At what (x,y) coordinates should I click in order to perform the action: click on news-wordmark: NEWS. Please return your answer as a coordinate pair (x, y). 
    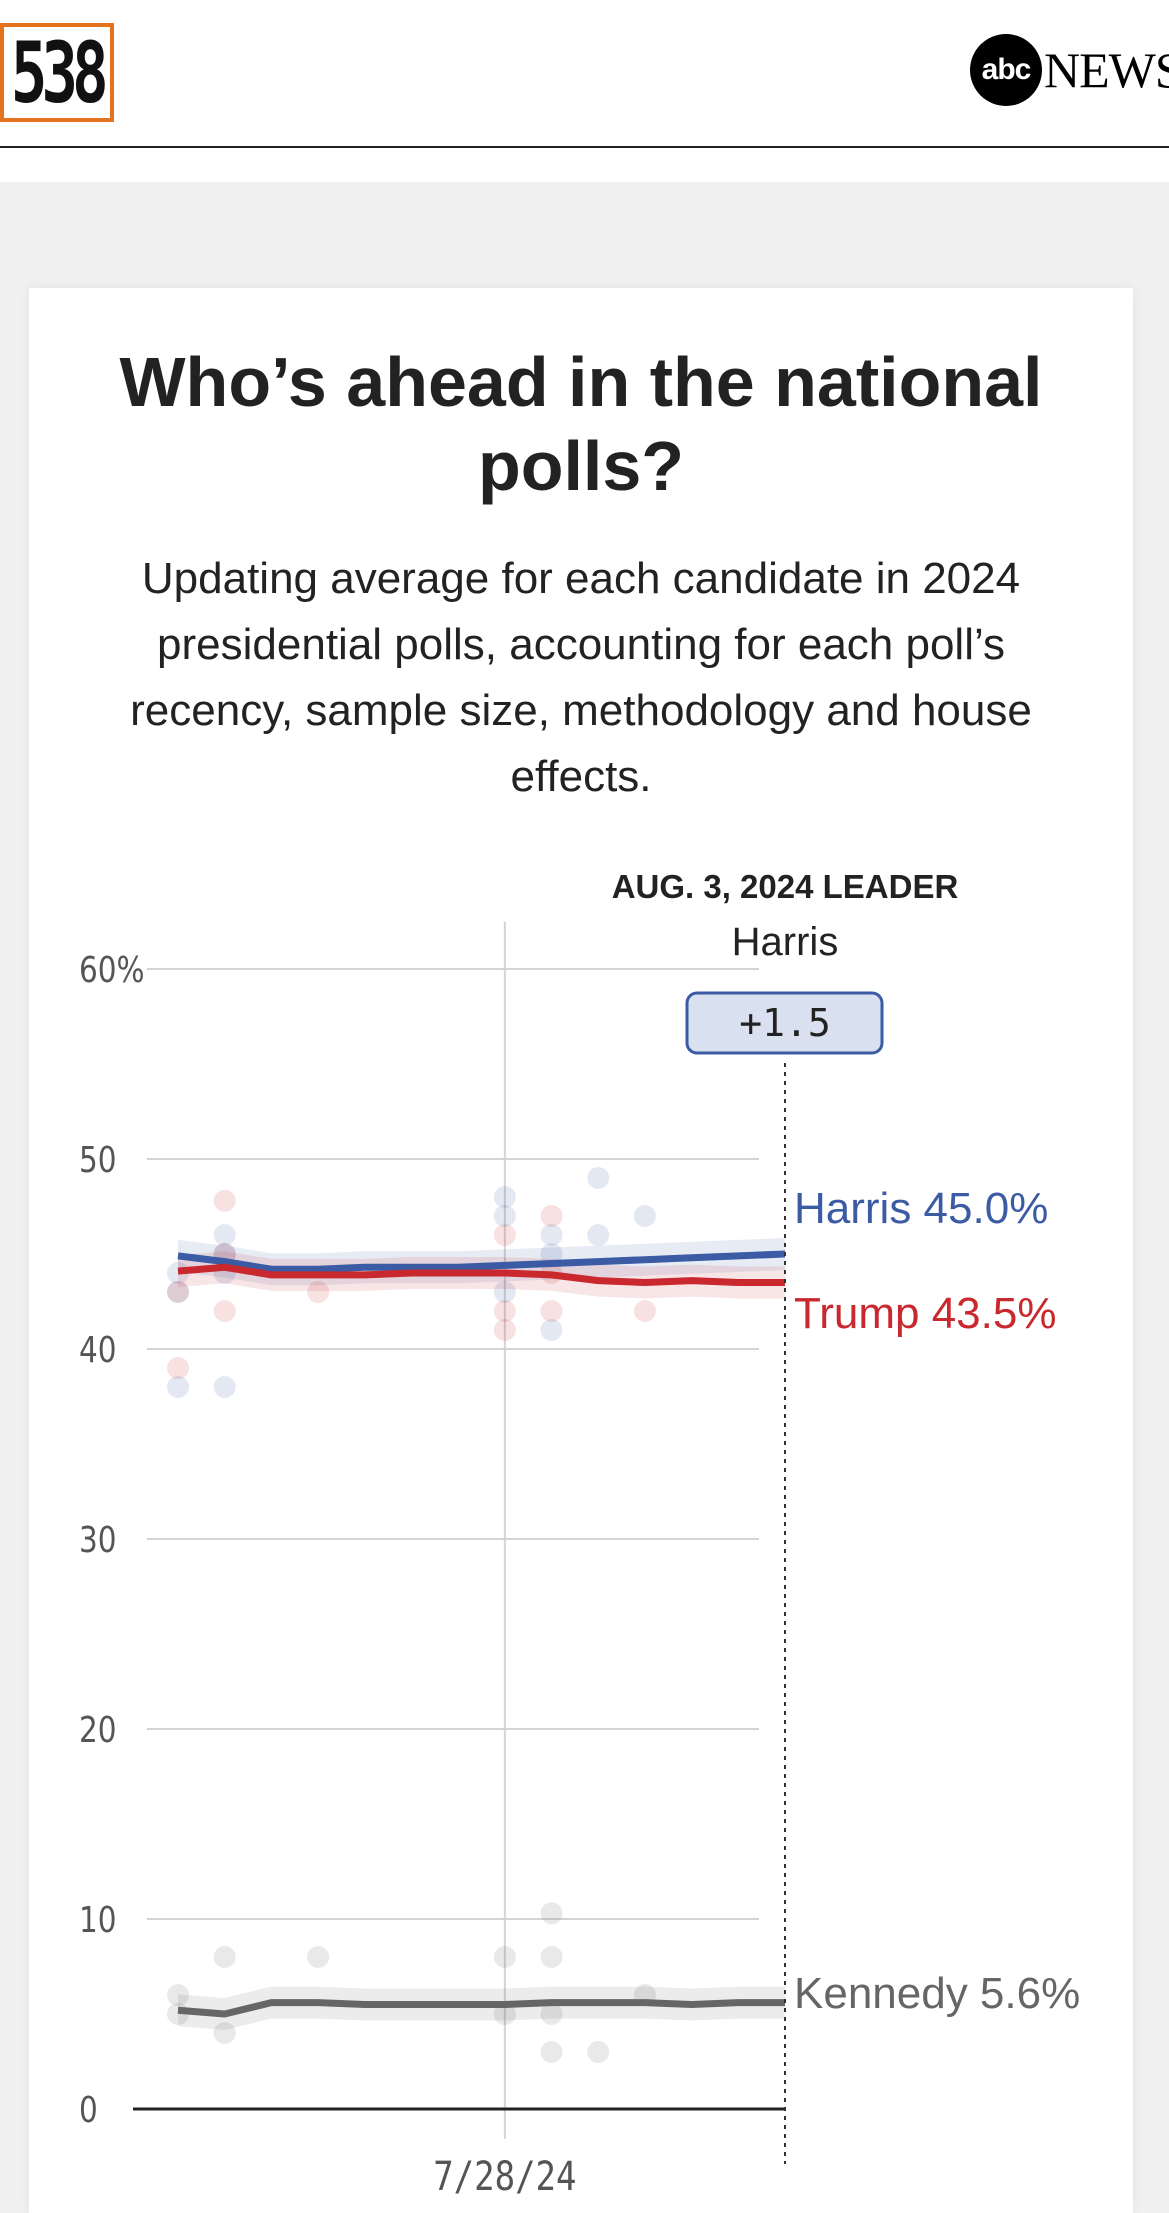
    Looking at the image, I should click on (1106, 70).